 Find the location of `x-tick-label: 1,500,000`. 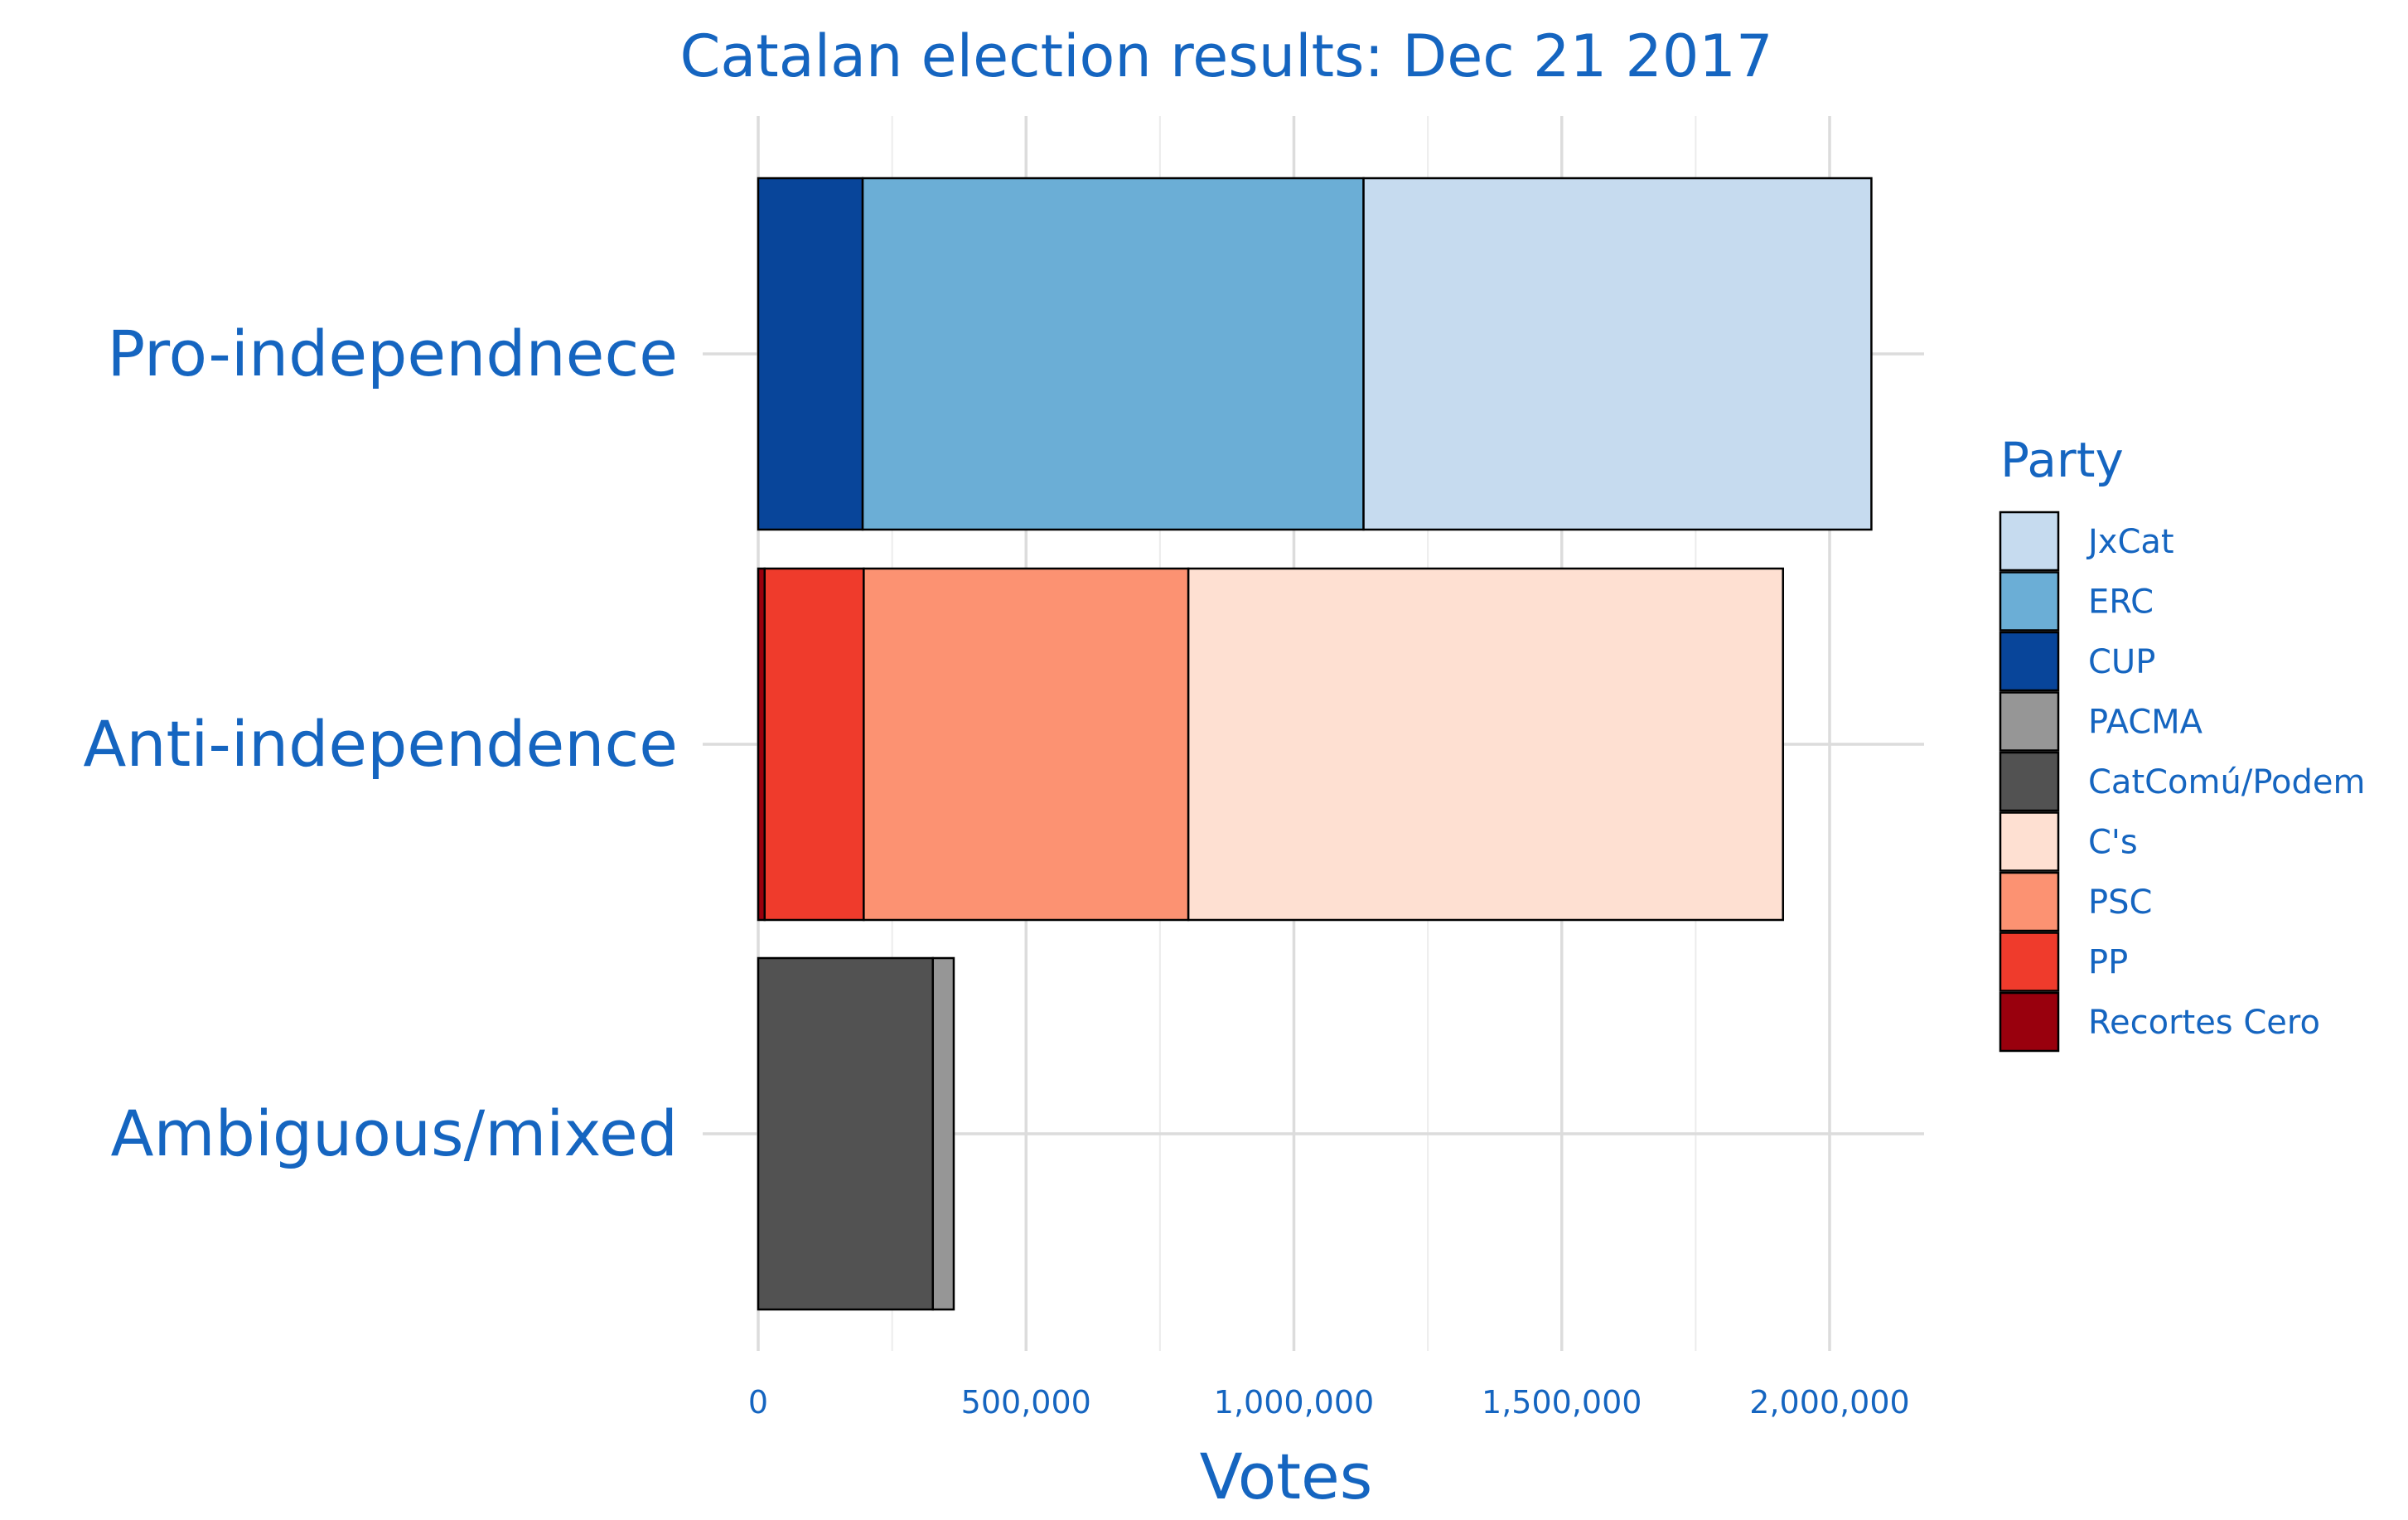

x-tick-label: 1,500,000 is located at coordinates (1562, 1402).